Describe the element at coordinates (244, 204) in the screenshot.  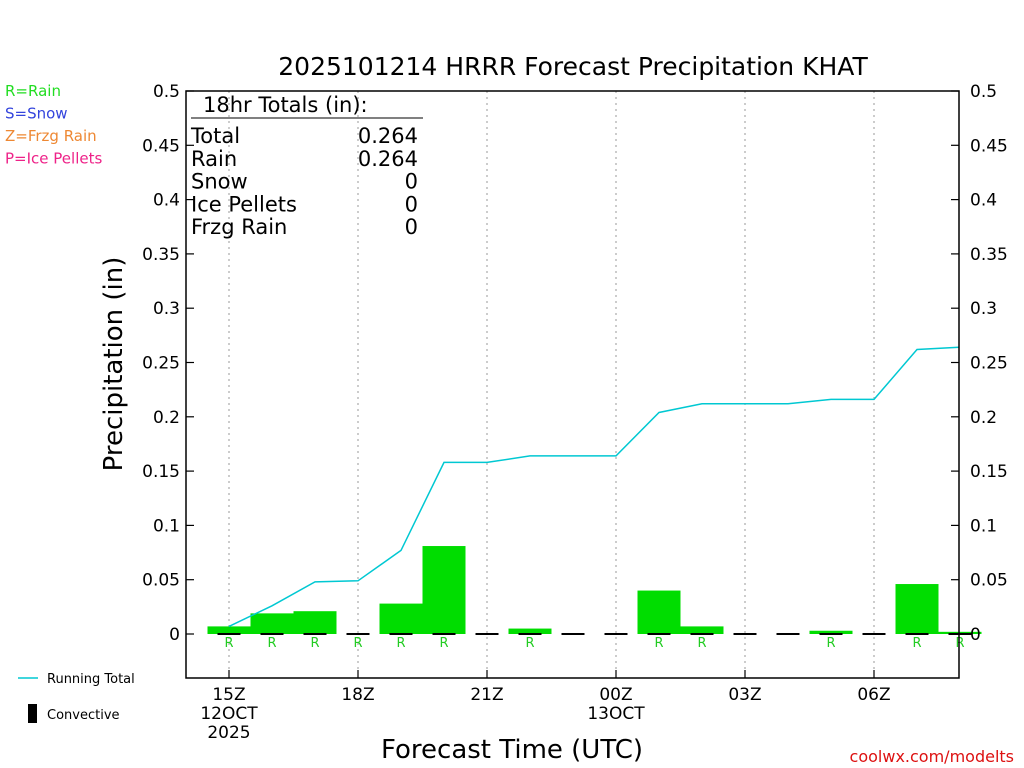
I see `totals-row-label: Ice Pellets` at that location.